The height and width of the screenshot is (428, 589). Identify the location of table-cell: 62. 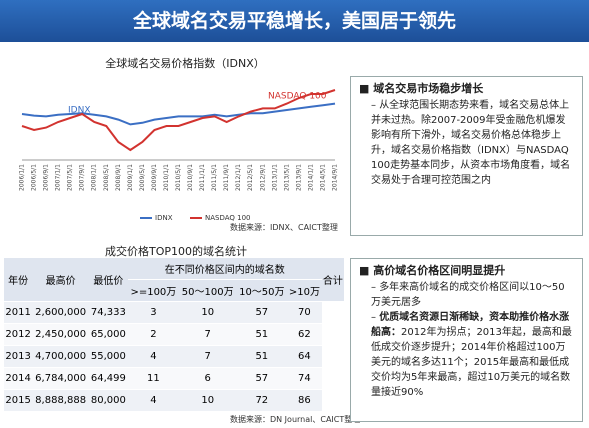
(304, 334).